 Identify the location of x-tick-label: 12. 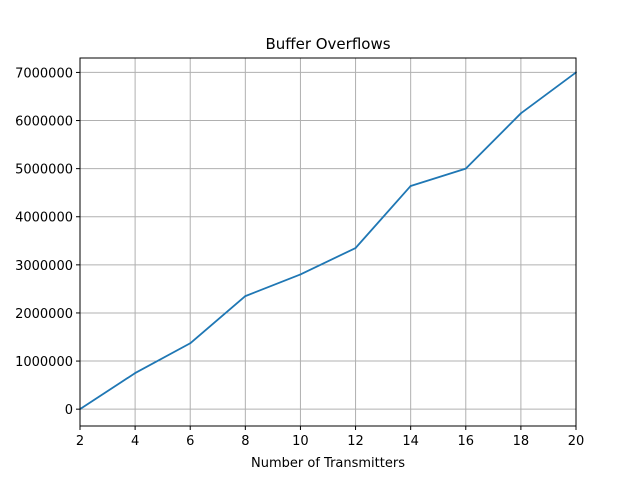
(355, 441).